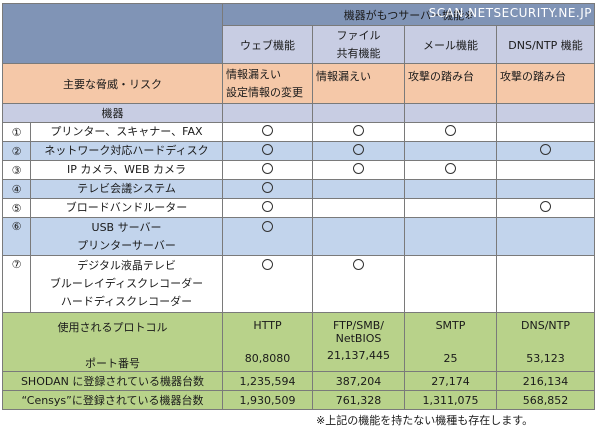 The width and height of the screenshot is (600, 431). What do you see at coordinates (545, 358) in the screenshot?
I see `port-dns: 53,123` at bounding box center [545, 358].